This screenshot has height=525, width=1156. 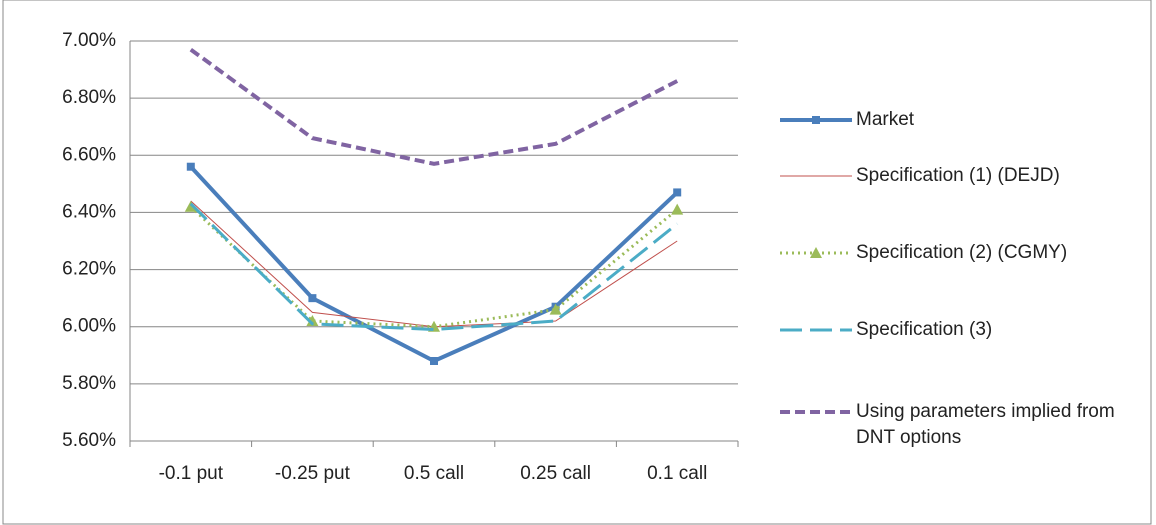 I want to click on y-tick-label: 6.20%, so click(x=89, y=269).